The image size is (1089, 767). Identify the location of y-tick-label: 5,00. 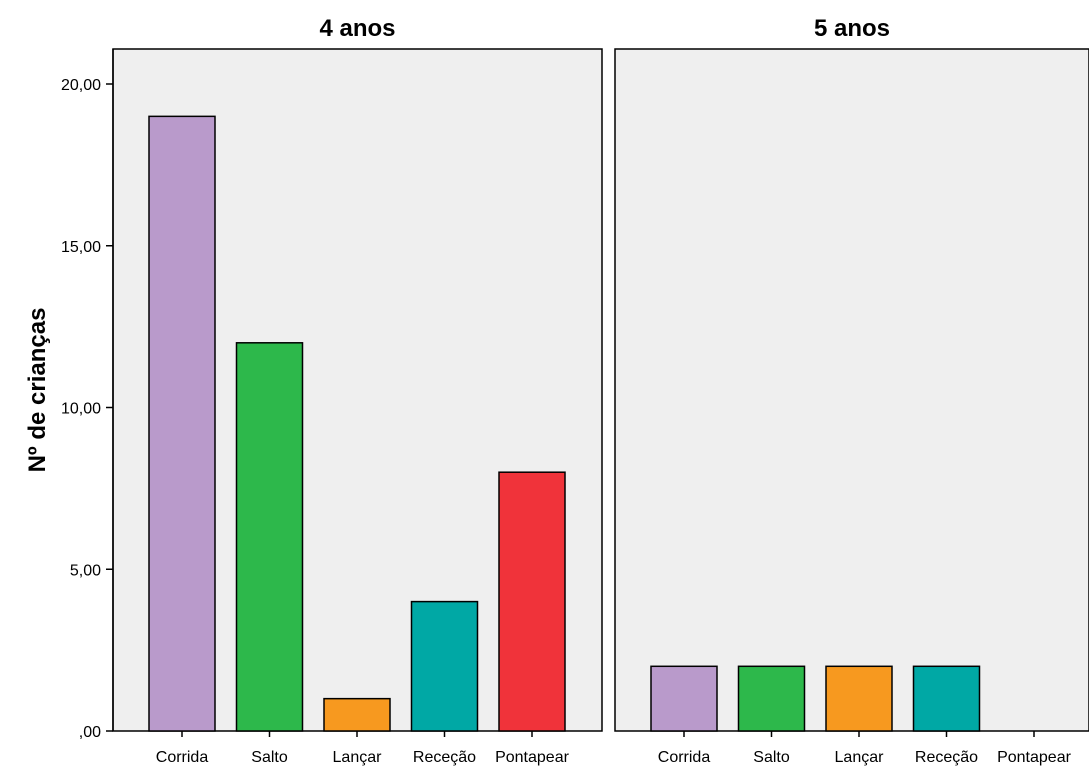
(85, 570).